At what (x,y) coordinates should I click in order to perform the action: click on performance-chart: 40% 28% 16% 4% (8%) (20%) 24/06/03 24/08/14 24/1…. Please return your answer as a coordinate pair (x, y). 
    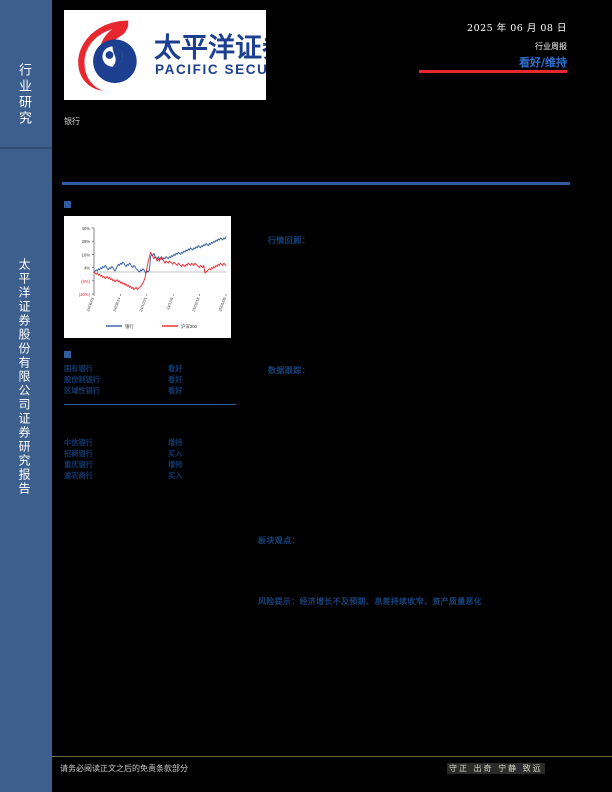
    Looking at the image, I should click on (147, 277).